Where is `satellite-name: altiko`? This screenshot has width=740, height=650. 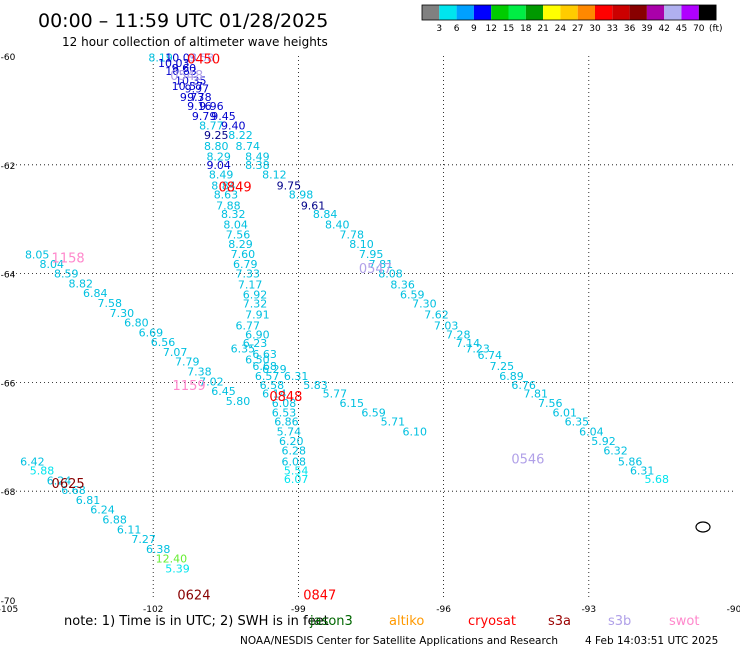 satellite-name: altiko is located at coordinates (406, 621).